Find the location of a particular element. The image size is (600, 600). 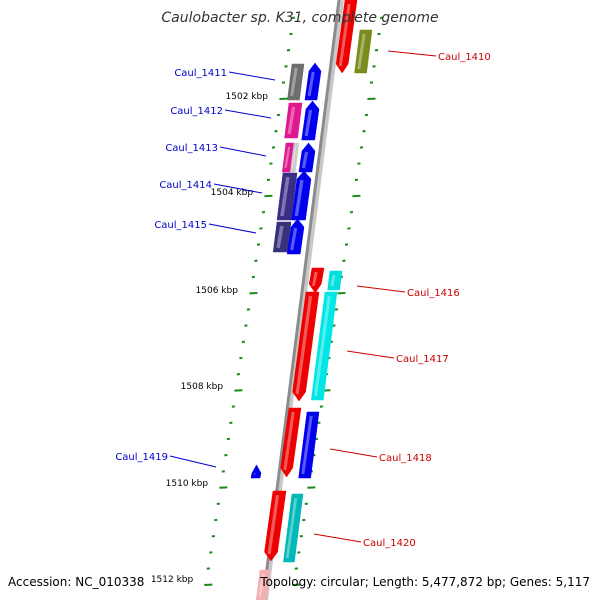

gene-caul-1411-cog is located at coordinates (296, 82).